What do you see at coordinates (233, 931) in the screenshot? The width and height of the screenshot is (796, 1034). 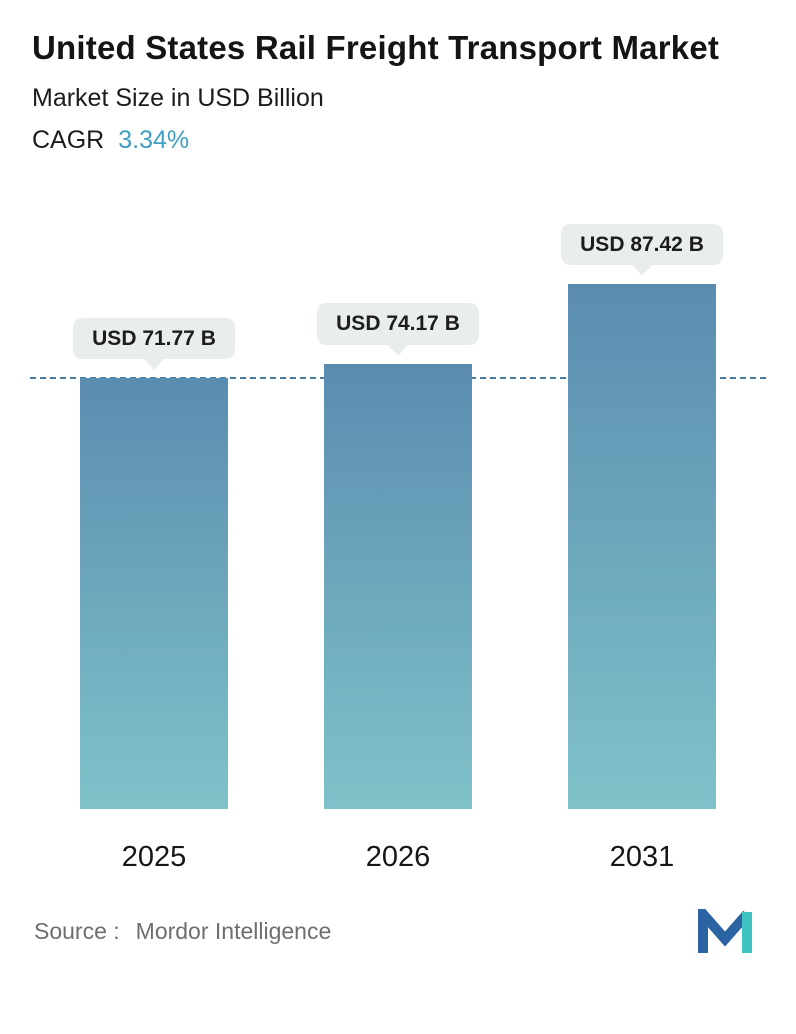 I see `source-value: Mordor Intelligence` at bounding box center [233, 931].